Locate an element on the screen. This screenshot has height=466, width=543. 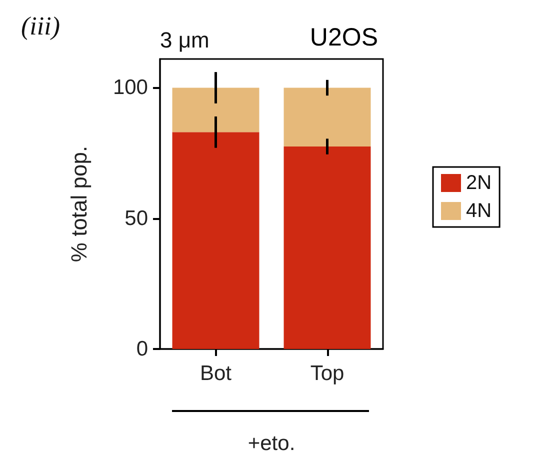
x-tick-label: Bot is located at coordinates (216, 373).